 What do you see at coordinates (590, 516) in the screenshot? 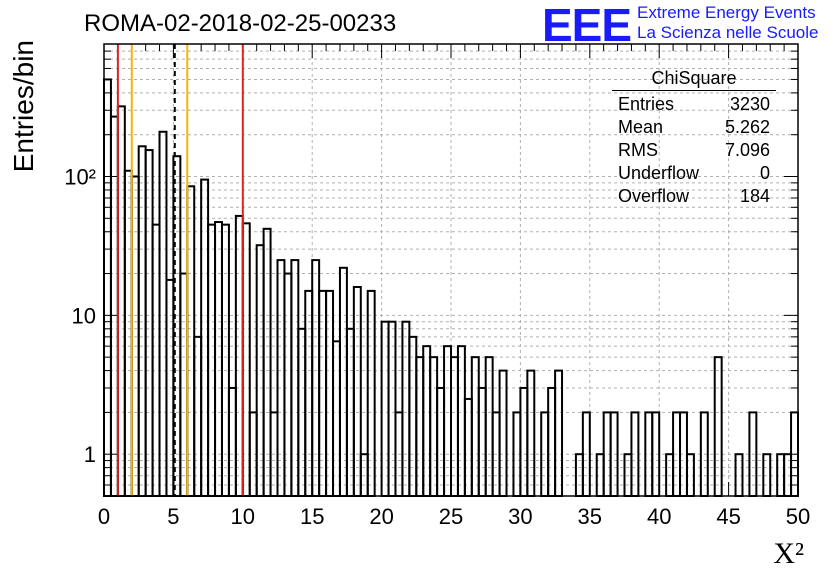
I see `x-tick-label: 35` at bounding box center [590, 516].